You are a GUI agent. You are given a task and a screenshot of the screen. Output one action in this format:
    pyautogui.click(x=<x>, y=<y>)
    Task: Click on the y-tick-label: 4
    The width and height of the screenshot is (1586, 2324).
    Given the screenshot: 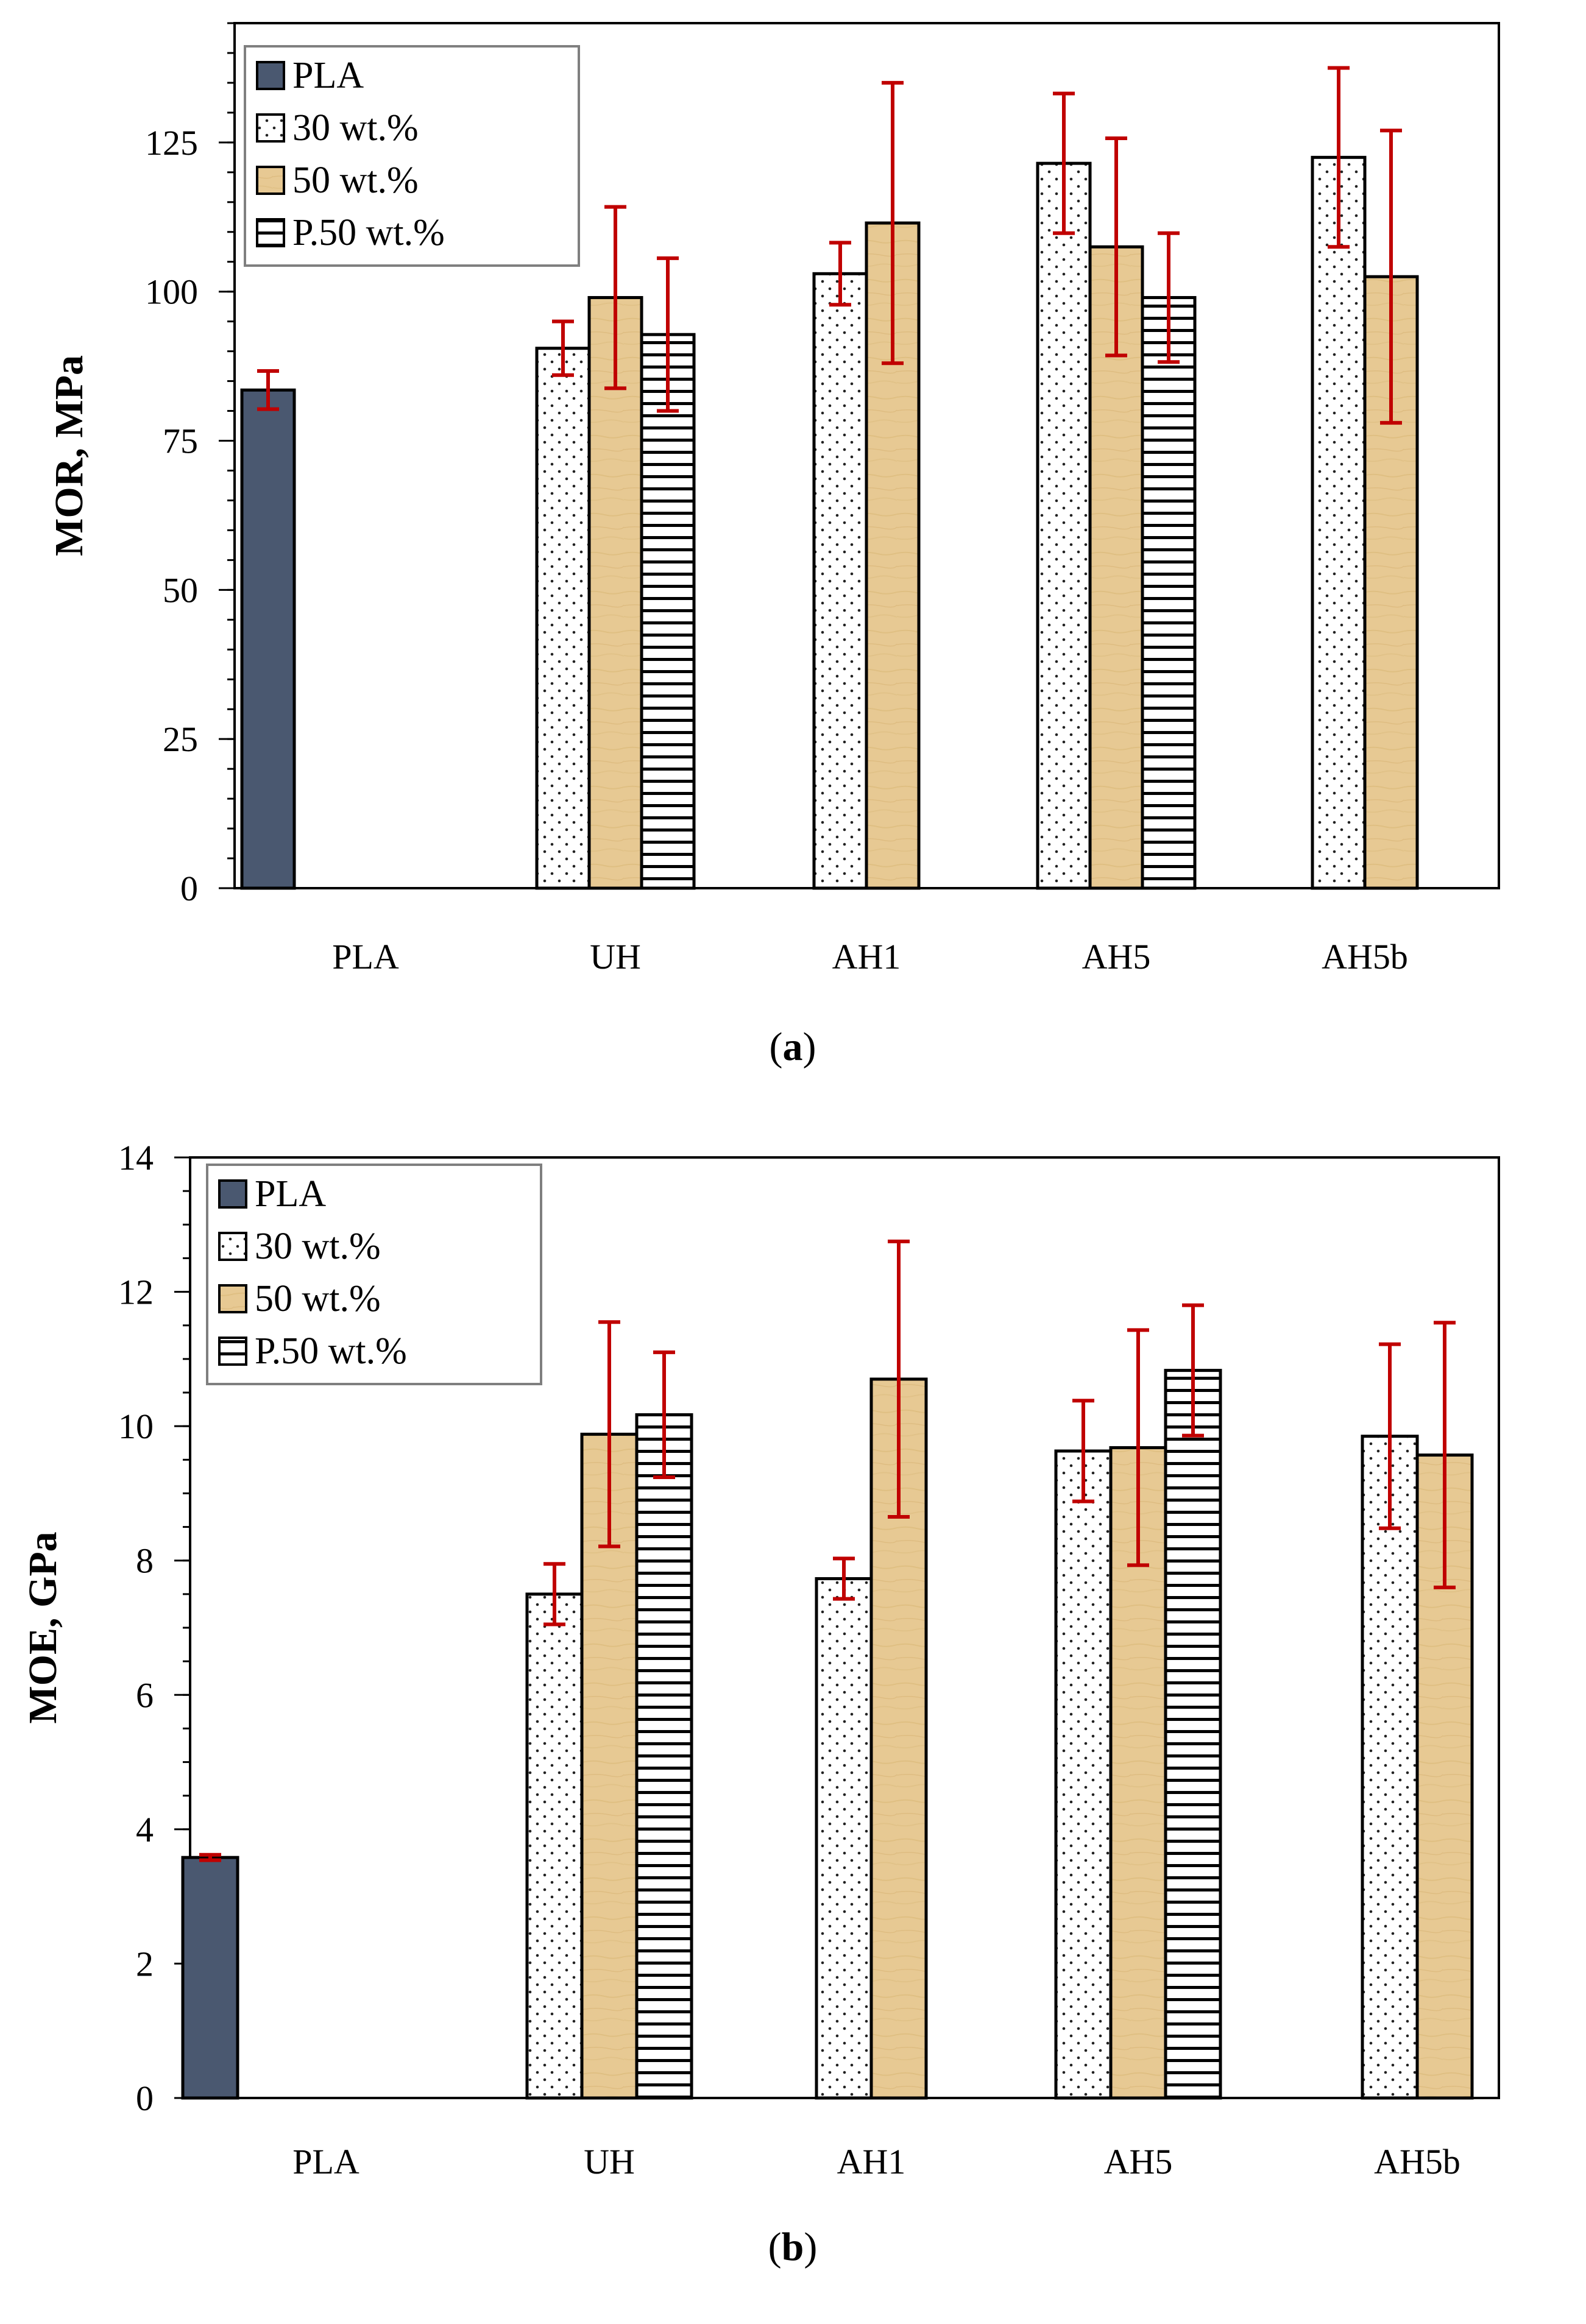 What is the action you would take?
    pyautogui.click(x=145, y=1830)
    